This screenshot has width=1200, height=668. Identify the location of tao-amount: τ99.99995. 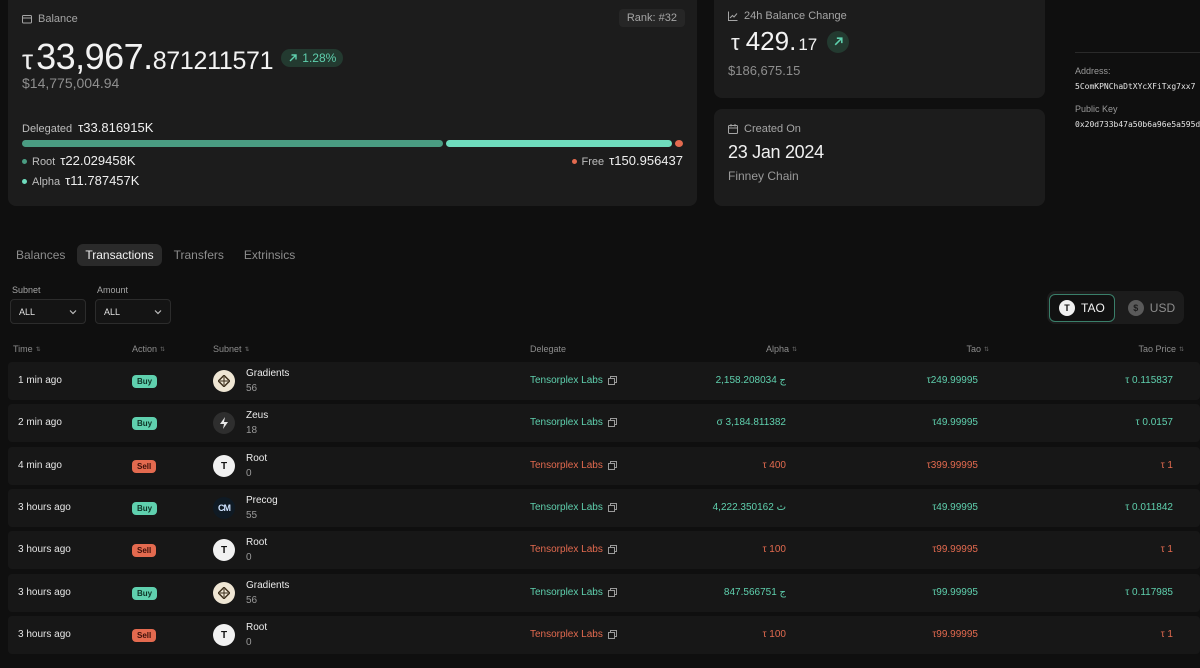
(955, 592).